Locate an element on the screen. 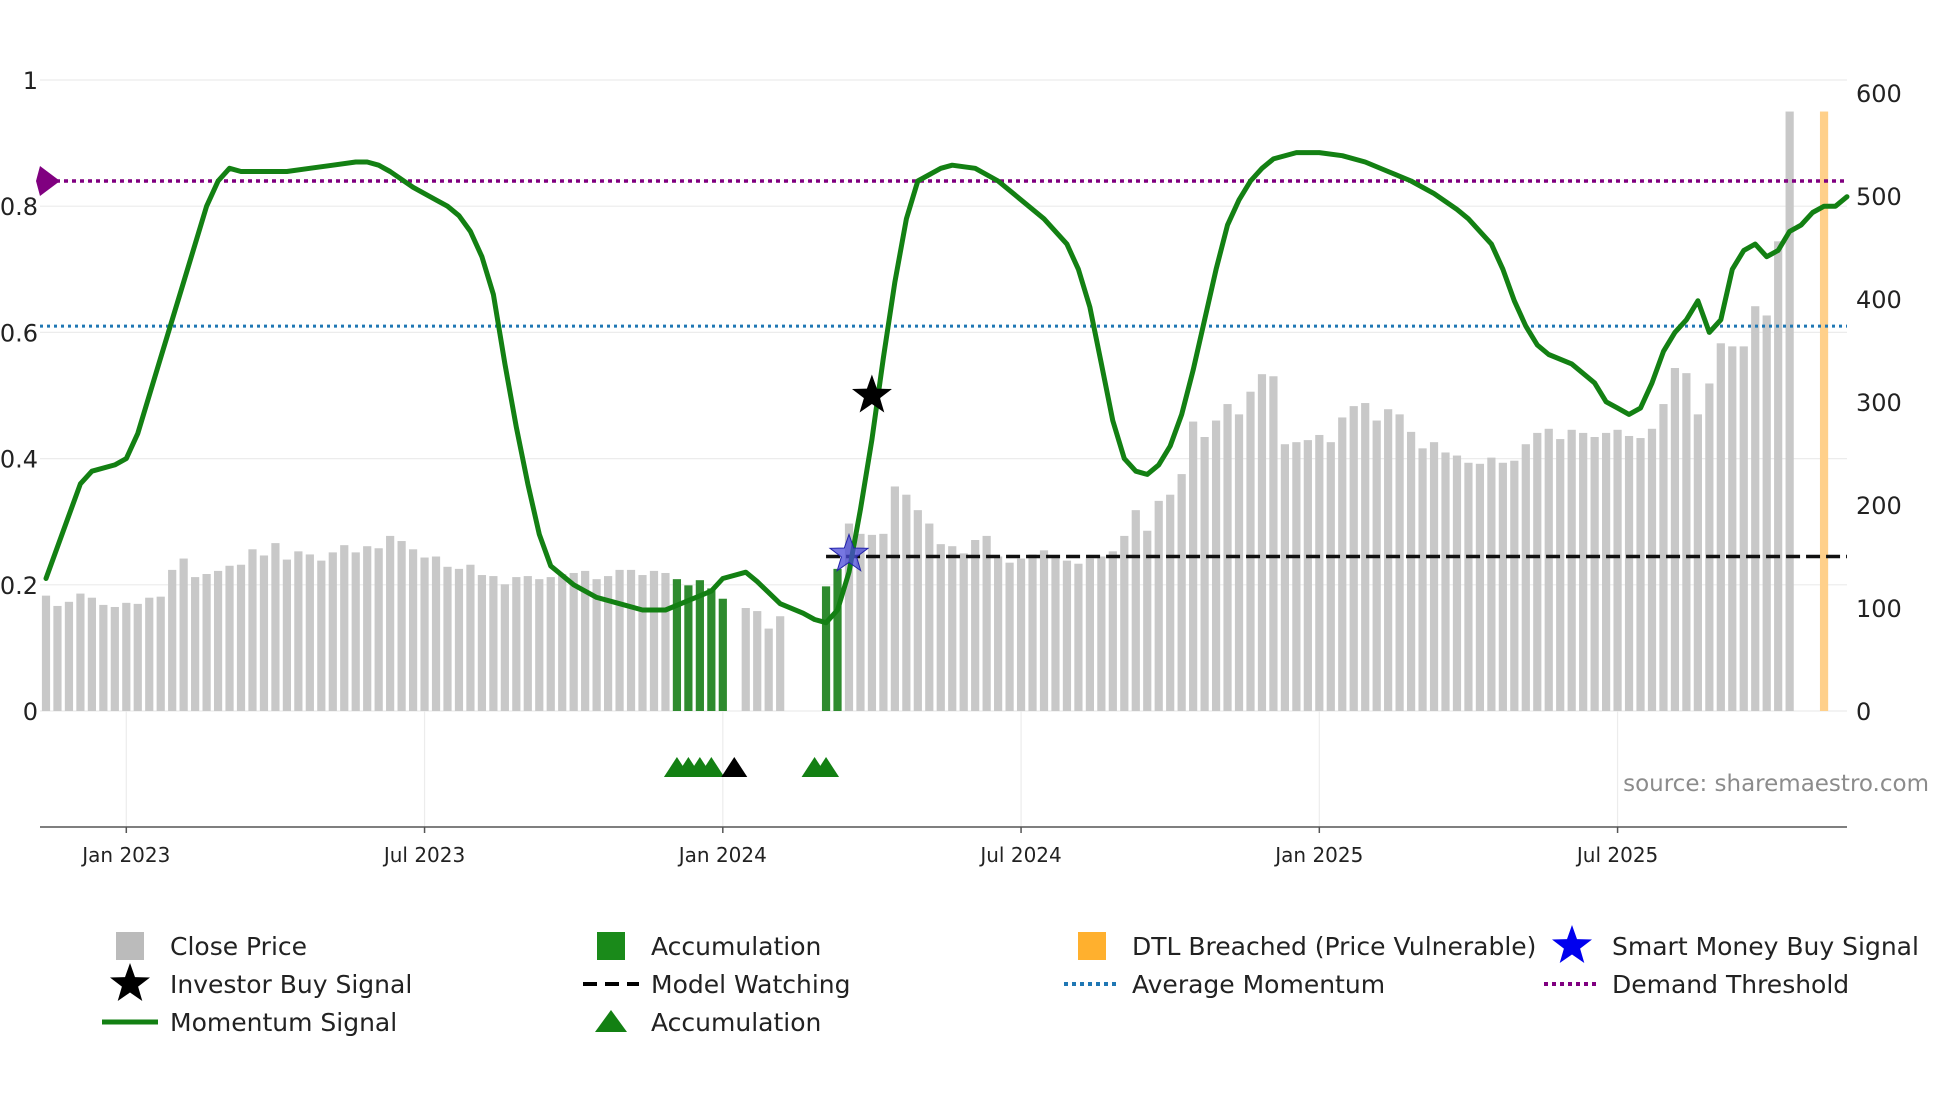  legend-item: Momentum Signal is located at coordinates (249, 1022).